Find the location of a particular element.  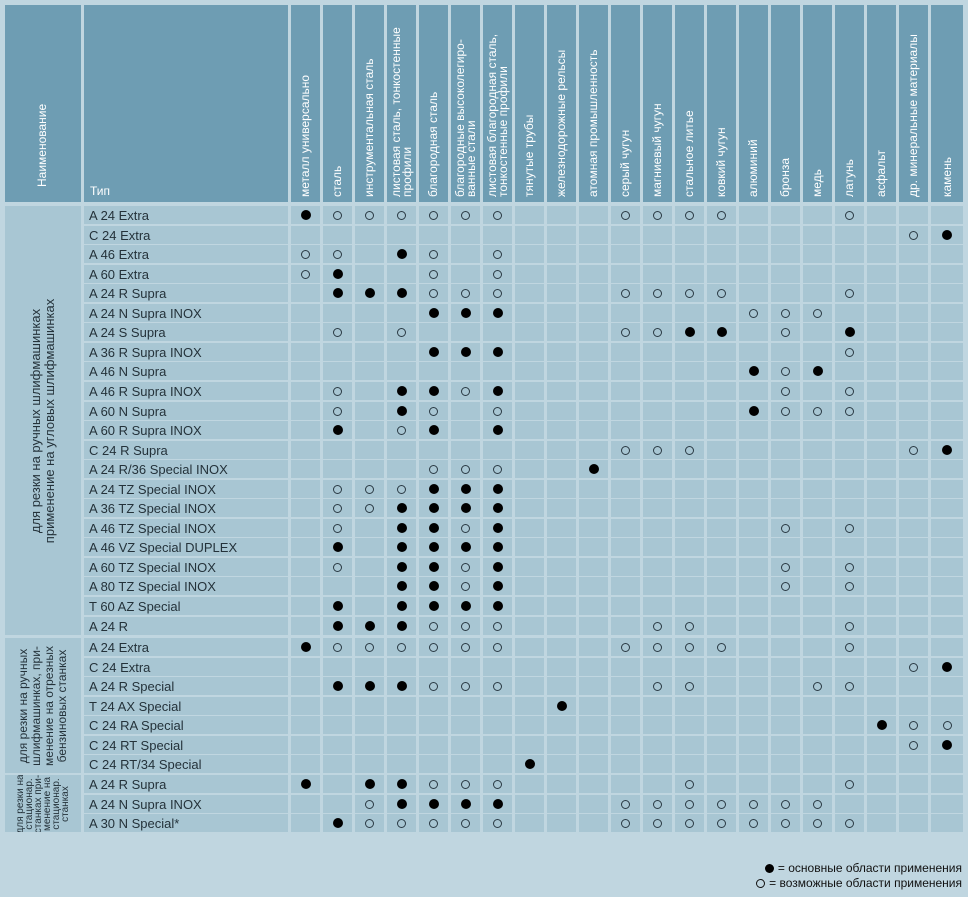

row-type-2-5: C 24 RA Special is located at coordinates (186, 725).